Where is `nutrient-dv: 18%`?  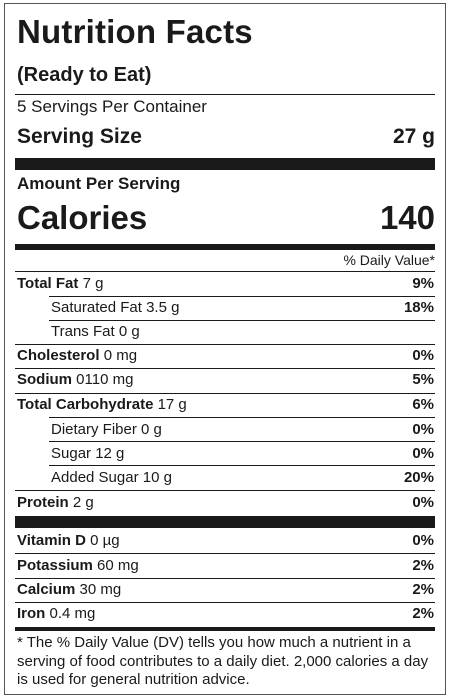
nutrient-dv: 18% is located at coordinates (418, 307).